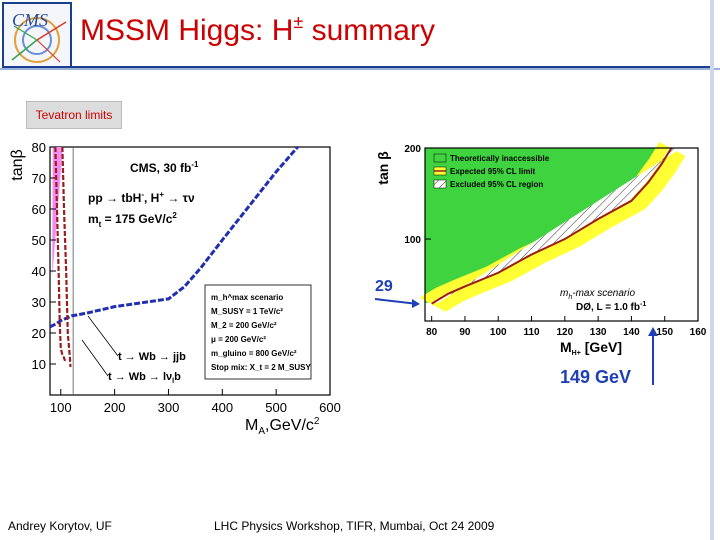 The image size is (720, 540). What do you see at coordinates (100, 224) in the screenshot?
I see `mass-sub: t` at bounding box center [100, 224].